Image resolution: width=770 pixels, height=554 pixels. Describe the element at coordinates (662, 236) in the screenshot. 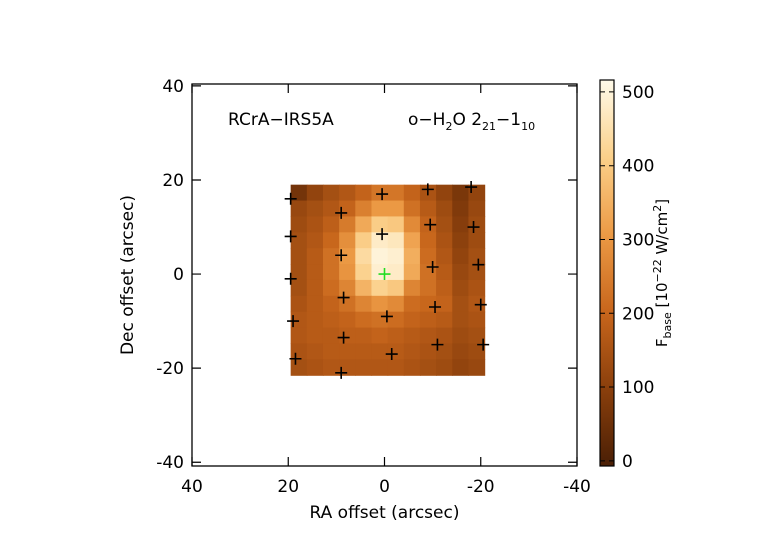

I see `colorbar-label-part: W/cm` at that location.